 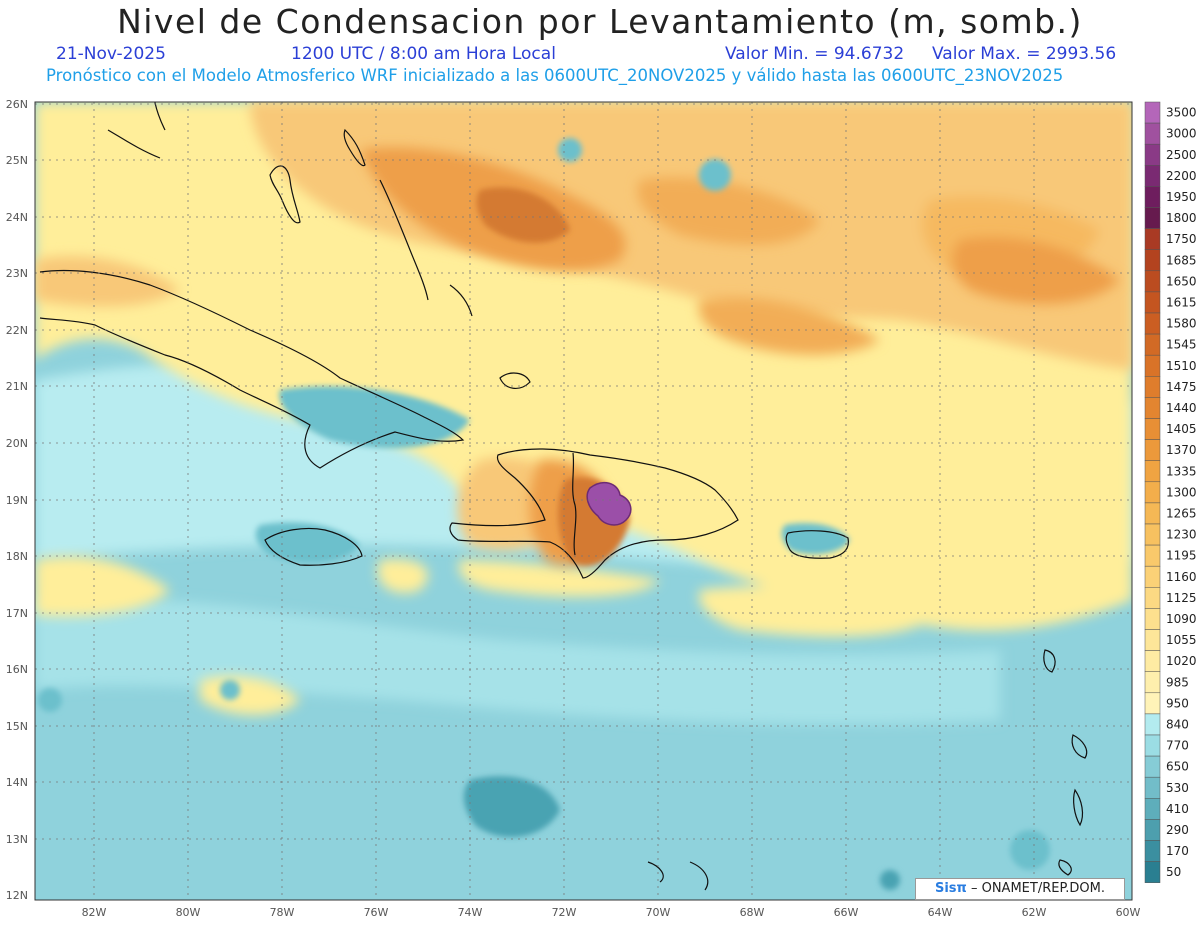 What do you see at coordinates (470, 912) in the screenshot?
I see `lon-label: 74W` at bounding box center [470, 912].